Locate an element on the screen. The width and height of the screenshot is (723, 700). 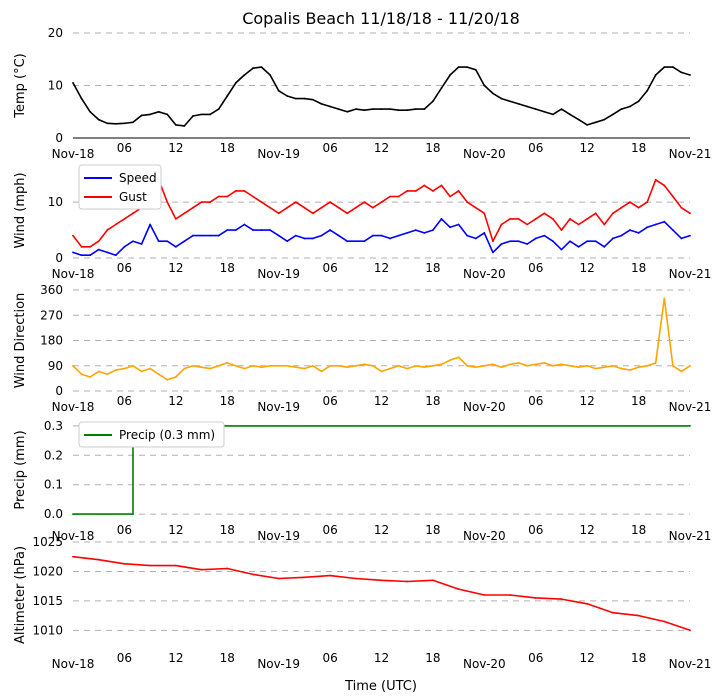
series-line-precip-0-3-mm- is located at coordinates (381, 470).